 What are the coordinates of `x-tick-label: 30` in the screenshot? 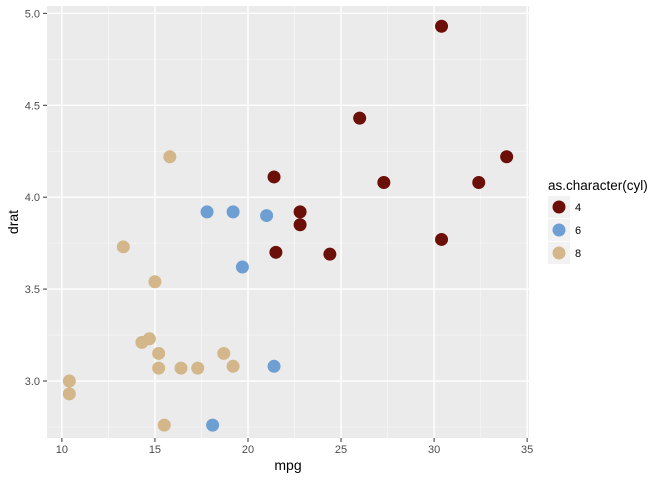 It's located at (434, 450).